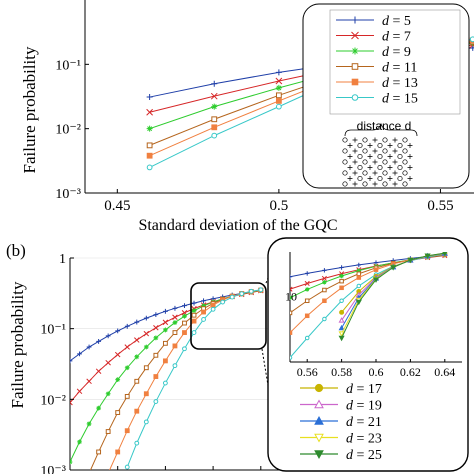 This screenshot has height=474, width=474. Describe the element at coordinates (364, 422) in the screenshot. I see `legend-b-label: d = 21` at that location.